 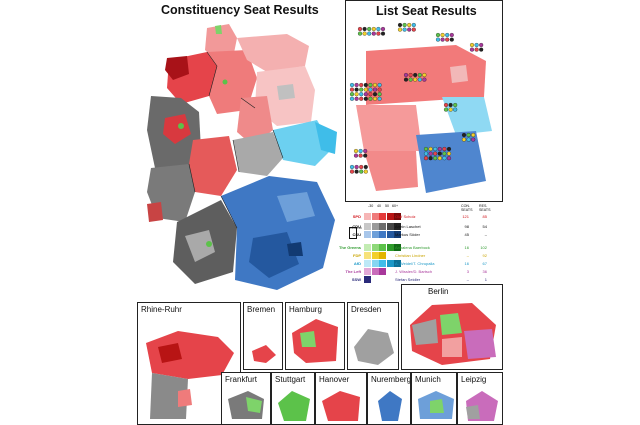 What do you see at coordinates (286, 92) in the screenshot?
I see `region-berlin-zone` at bounding box center [286, 92].